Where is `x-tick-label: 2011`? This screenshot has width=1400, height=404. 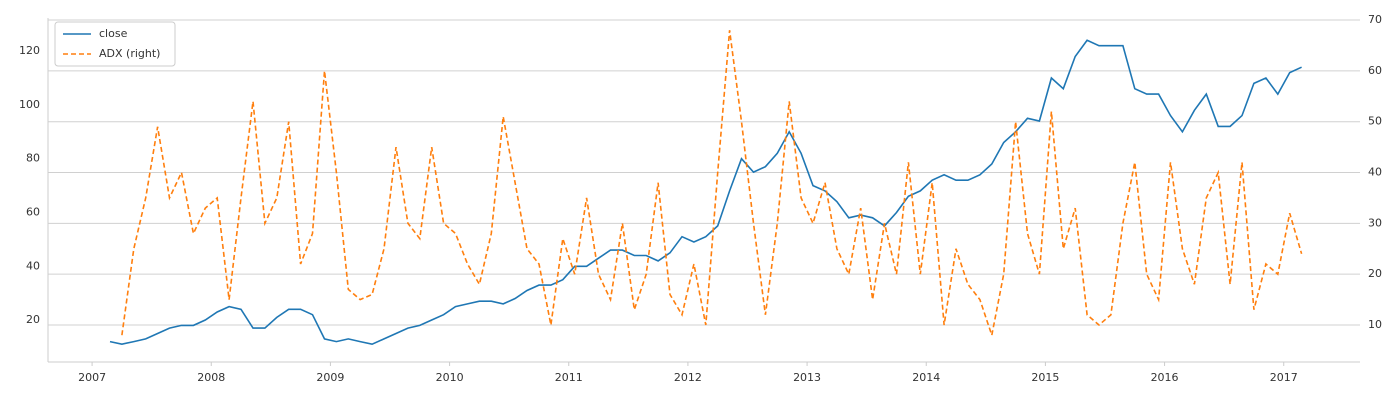 x-tick-label: 2011 is located at coordinates (569, 377).